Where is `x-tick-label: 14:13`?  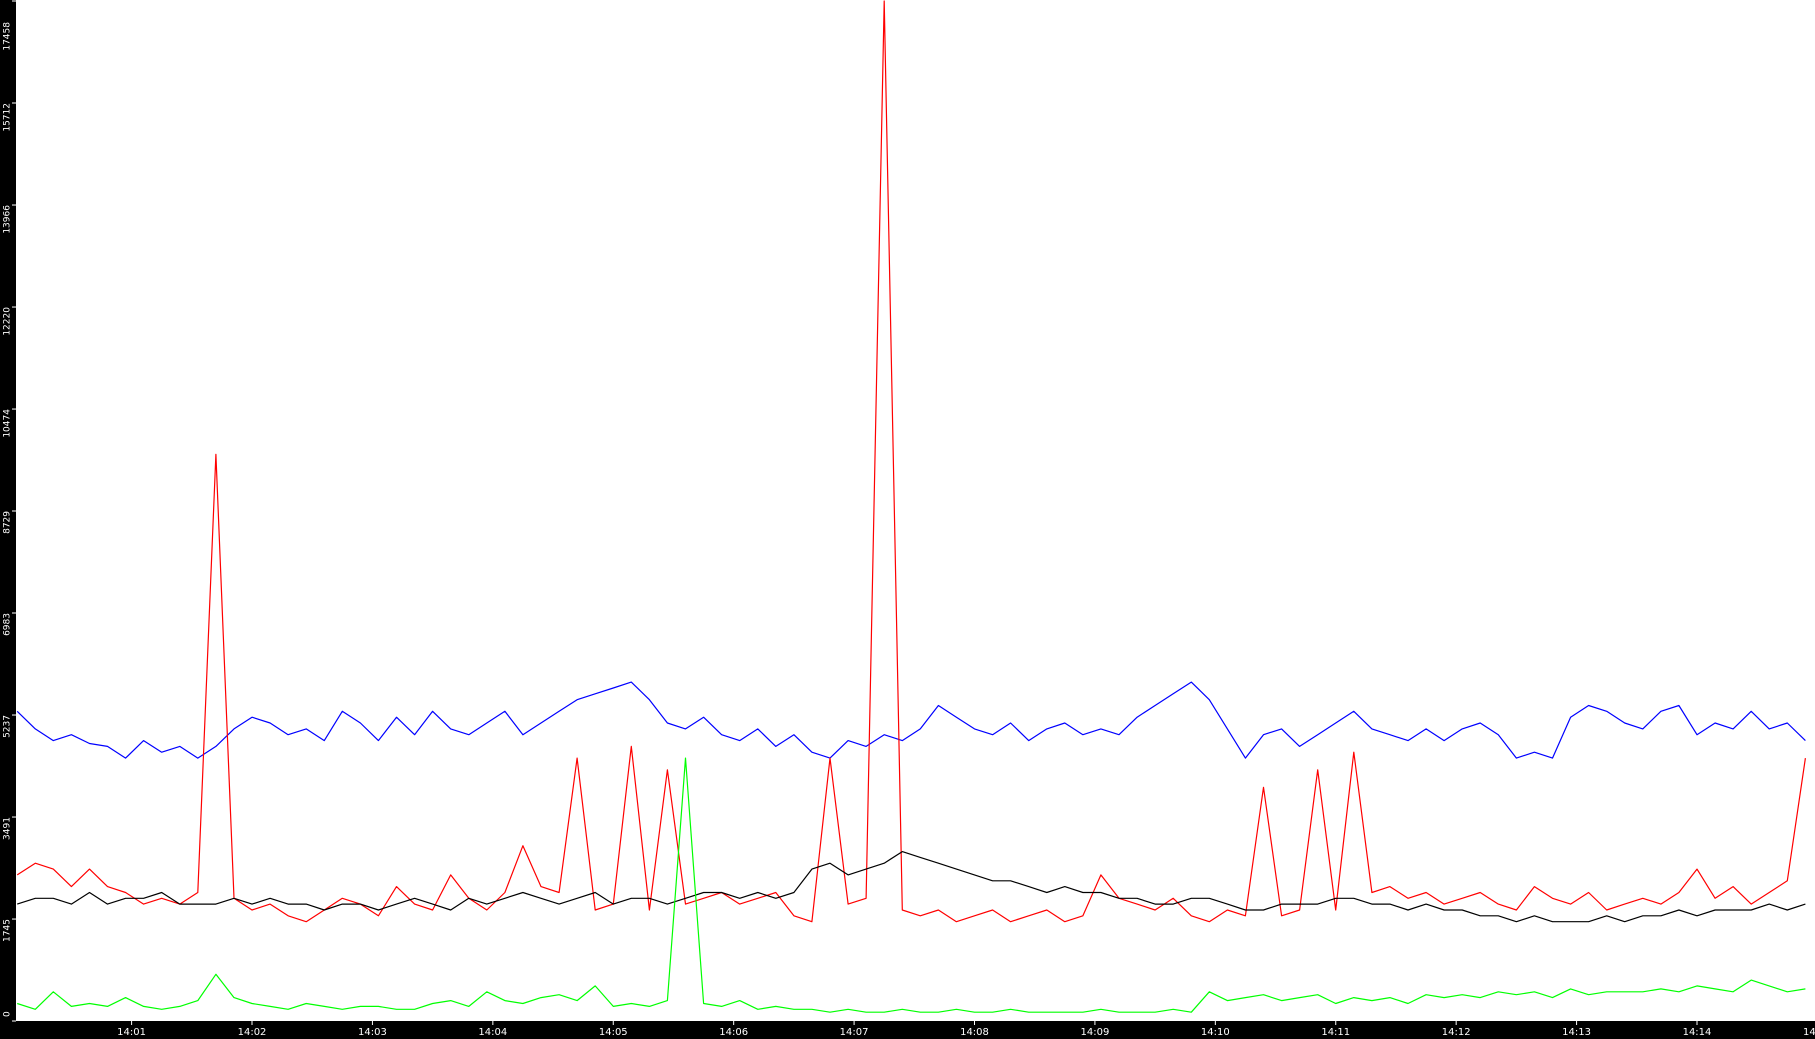
x-tick-label: 14:13 is located at coordinates (1576, 1032).